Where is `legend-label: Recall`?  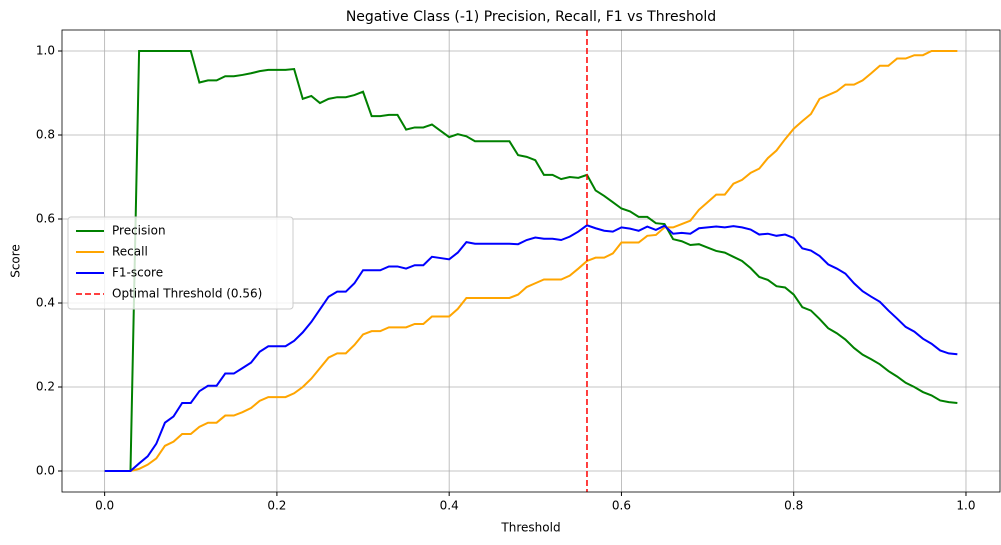
legend-label: Recall is located at coordinates (130, 252).